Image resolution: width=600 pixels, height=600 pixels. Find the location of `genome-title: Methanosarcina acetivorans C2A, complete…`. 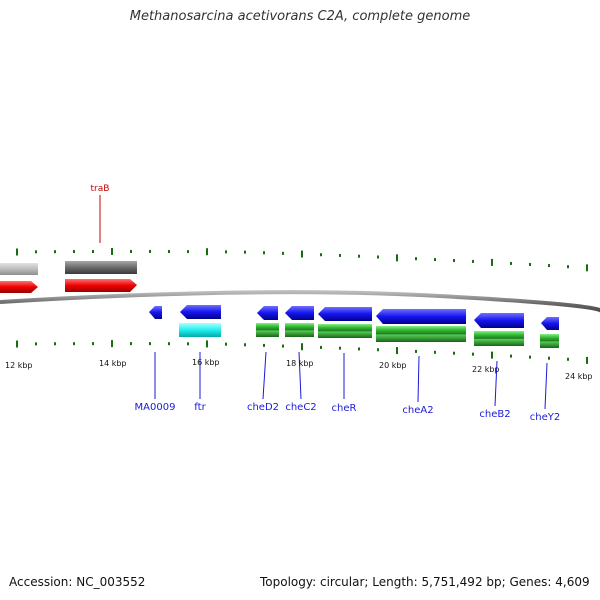

genome-title: Methanosarcina acetivorans C2A, complete… is located at coordinates (300, 16).